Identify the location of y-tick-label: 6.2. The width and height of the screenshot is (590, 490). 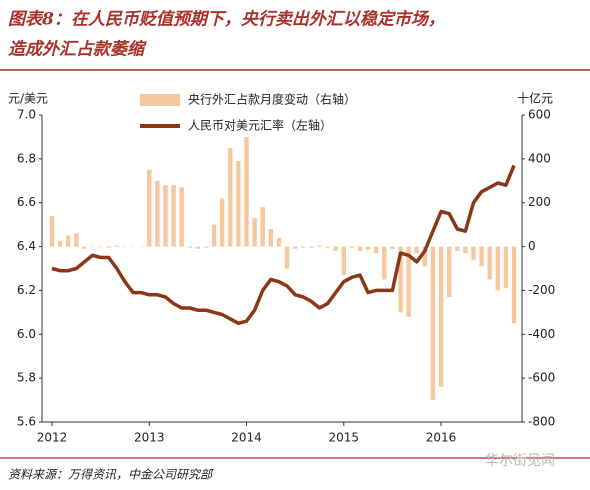
(26, 290).